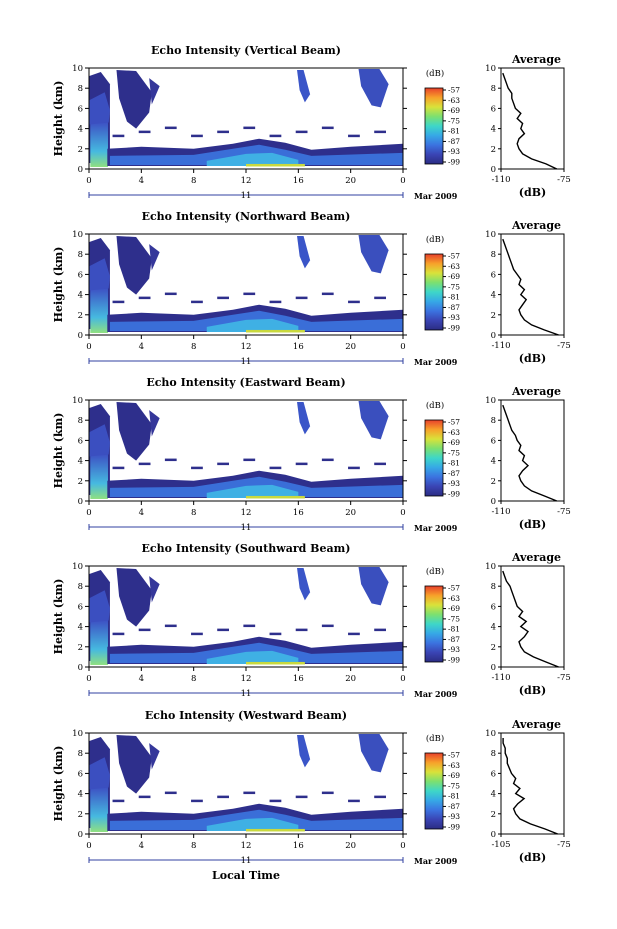 This screenshot has width=617, height=929. I want to click on y-tick-label: 2, so click(80, 150).